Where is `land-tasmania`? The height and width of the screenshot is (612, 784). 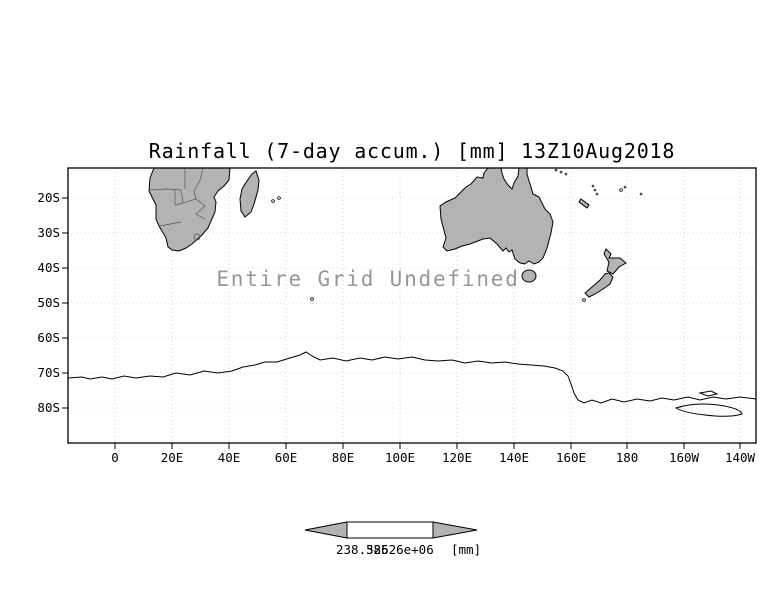 land-tasmania is located at coordinates (529, 276).